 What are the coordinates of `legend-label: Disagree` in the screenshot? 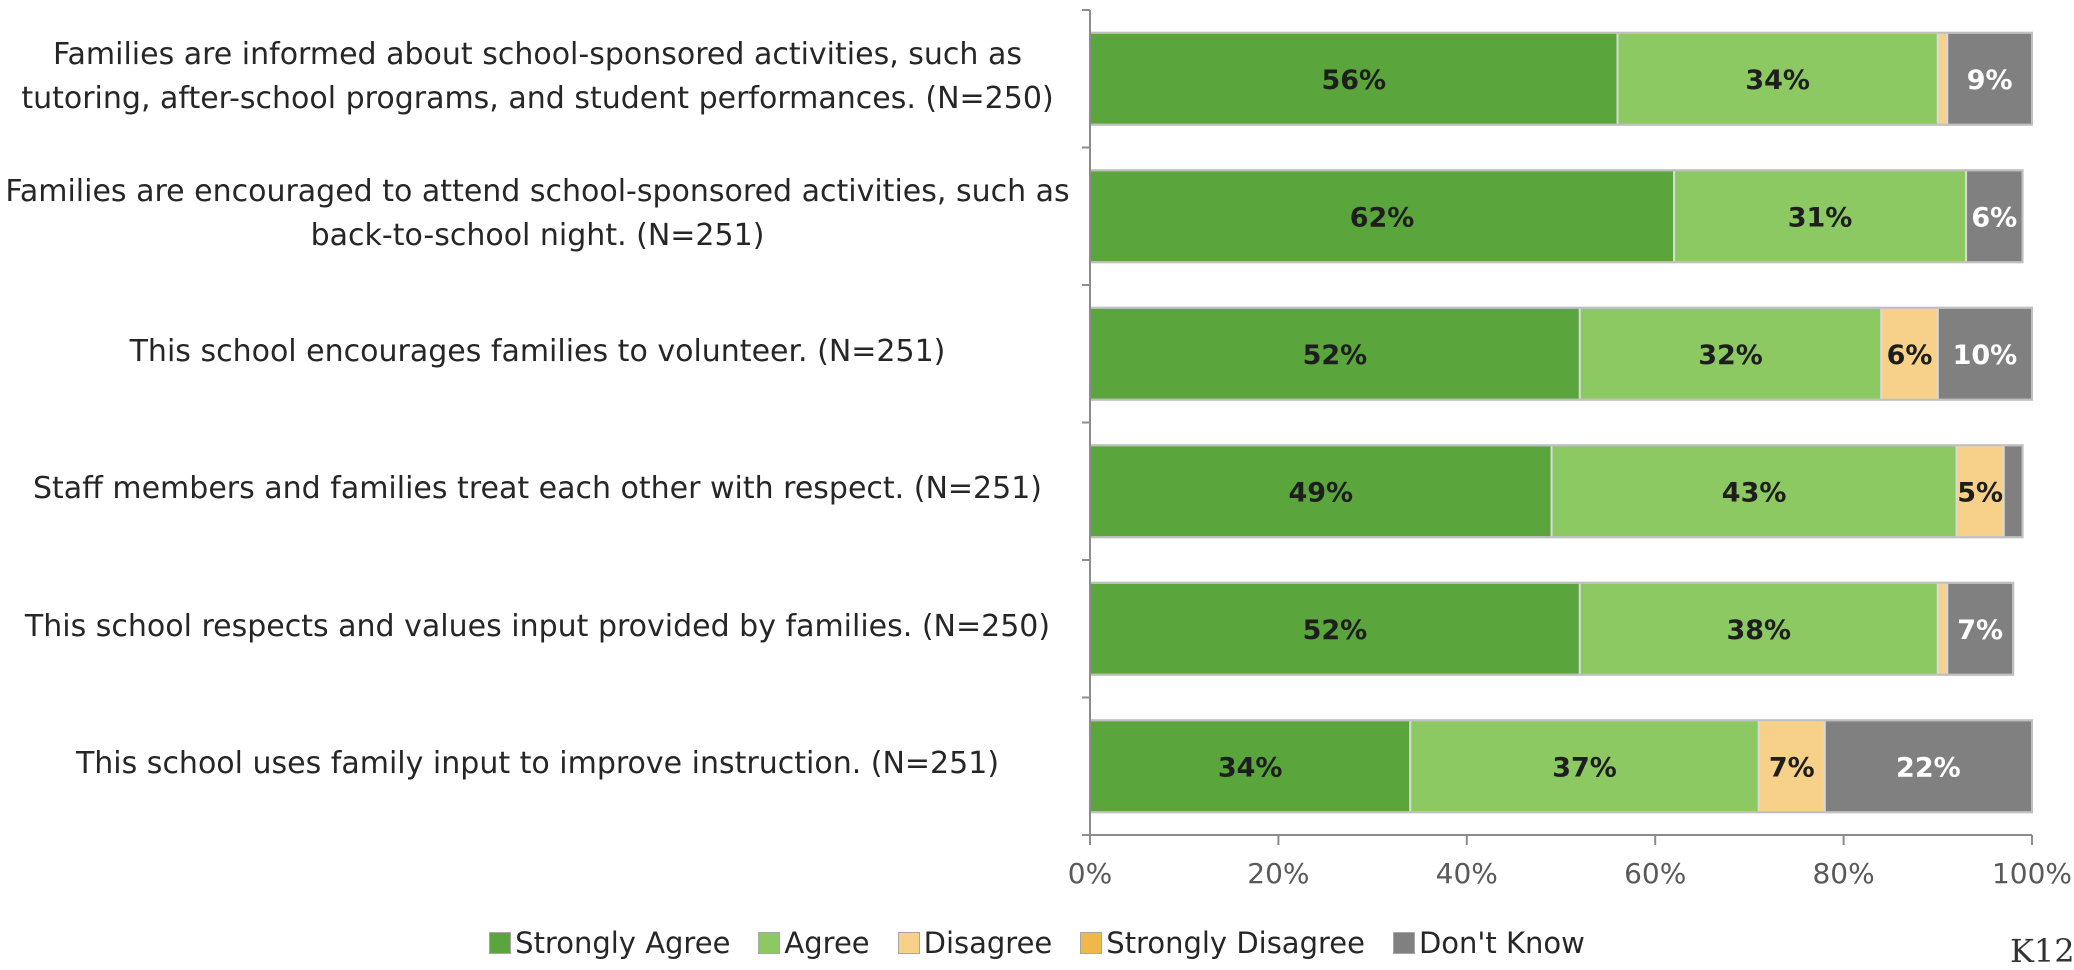 It's located at (988, 943).